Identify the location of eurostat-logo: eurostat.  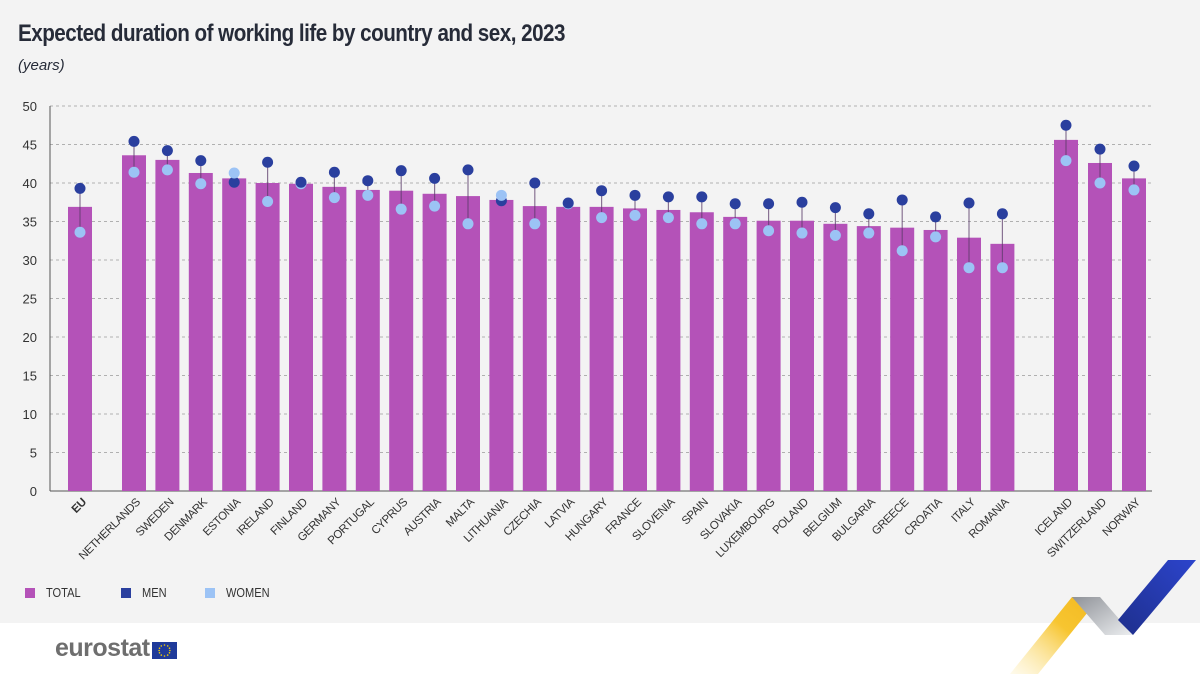
(116, 648).